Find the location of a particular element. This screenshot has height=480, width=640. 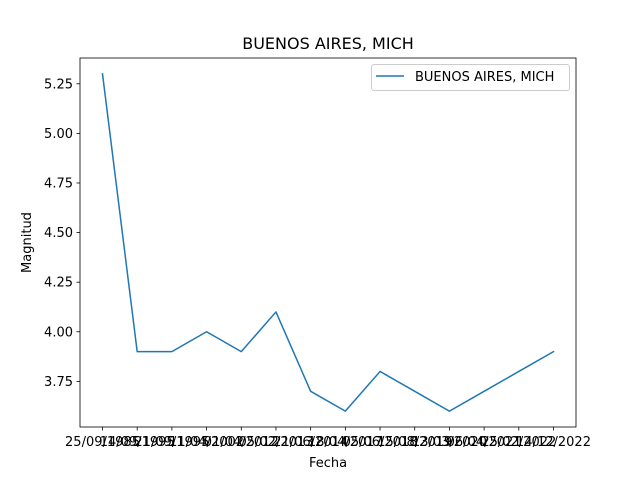

x-tick-label: 25/09/1985 is located at coordinates (102, 442).